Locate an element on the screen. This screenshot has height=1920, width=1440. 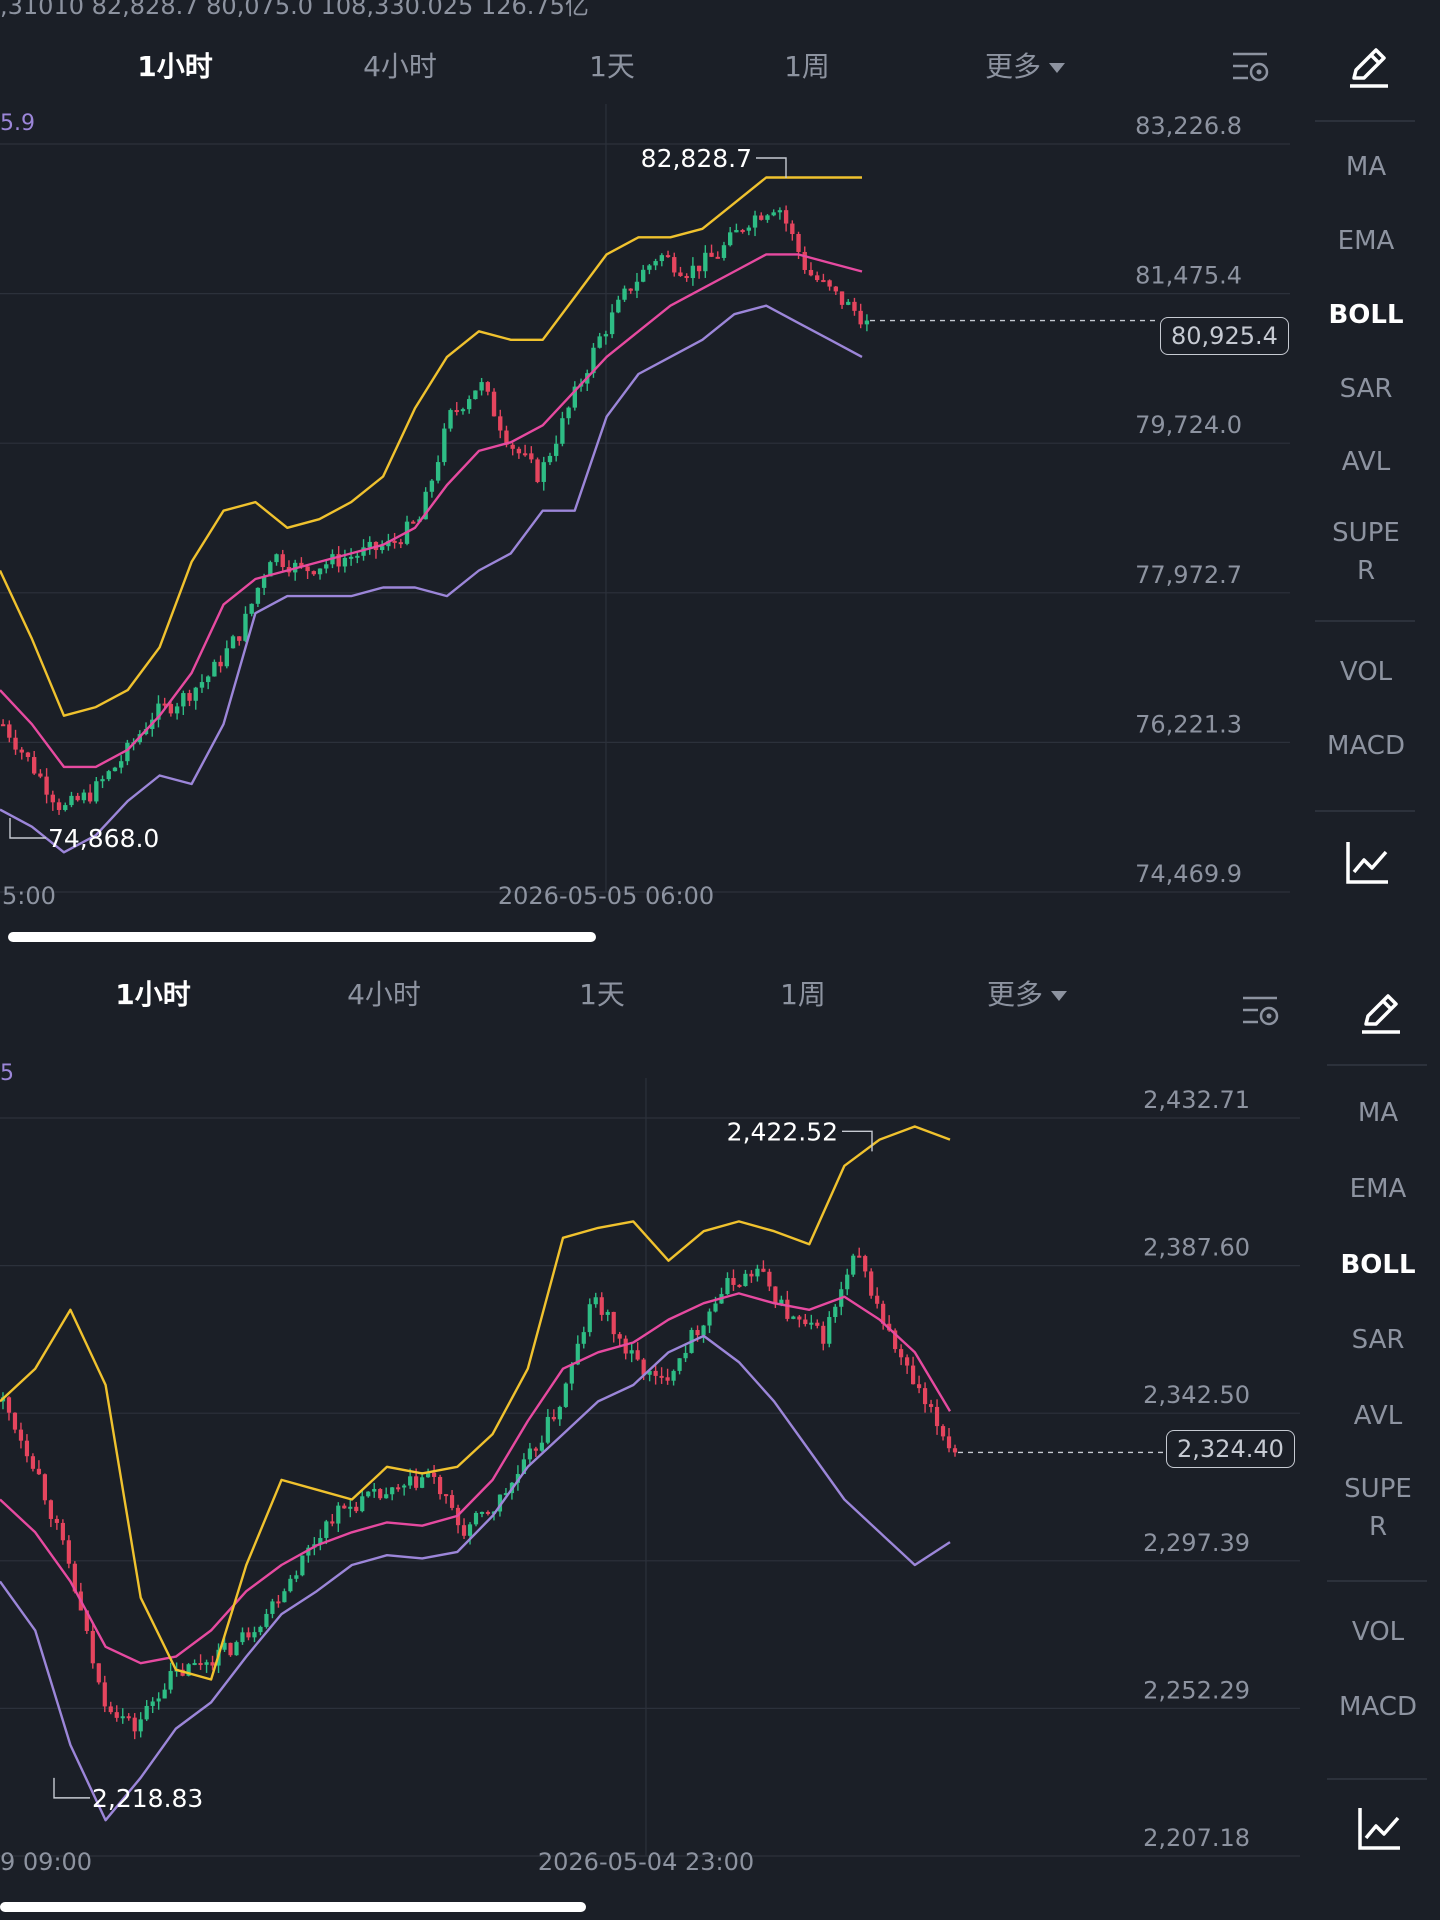
current-price-label: 2,324.40 is located at coordinates (1230, 1449).